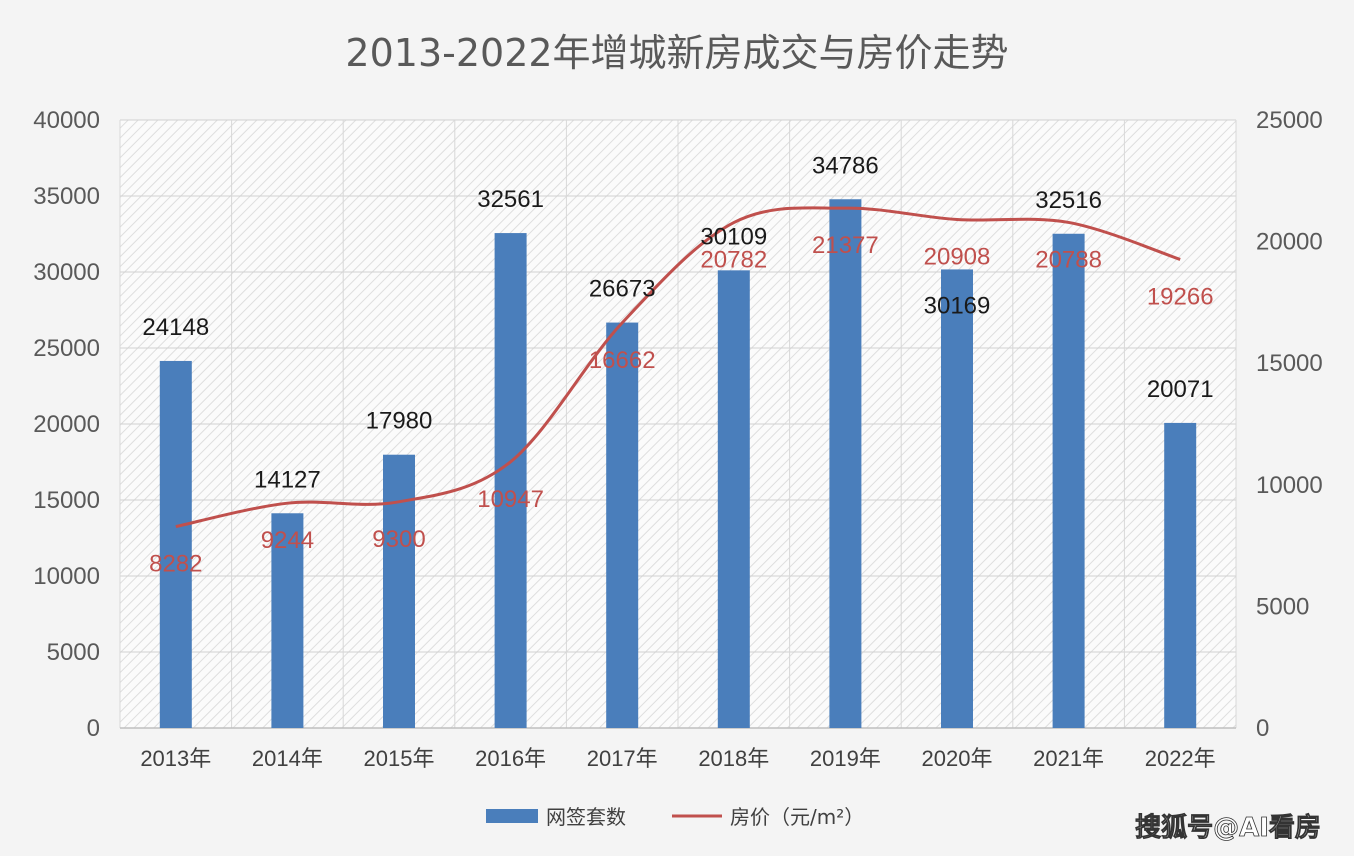 This screenshot has height=856, width=1354. Describe the element at coordinates (510, 199) in the screenshot. I see `bar-data-label: 32561` at that location.